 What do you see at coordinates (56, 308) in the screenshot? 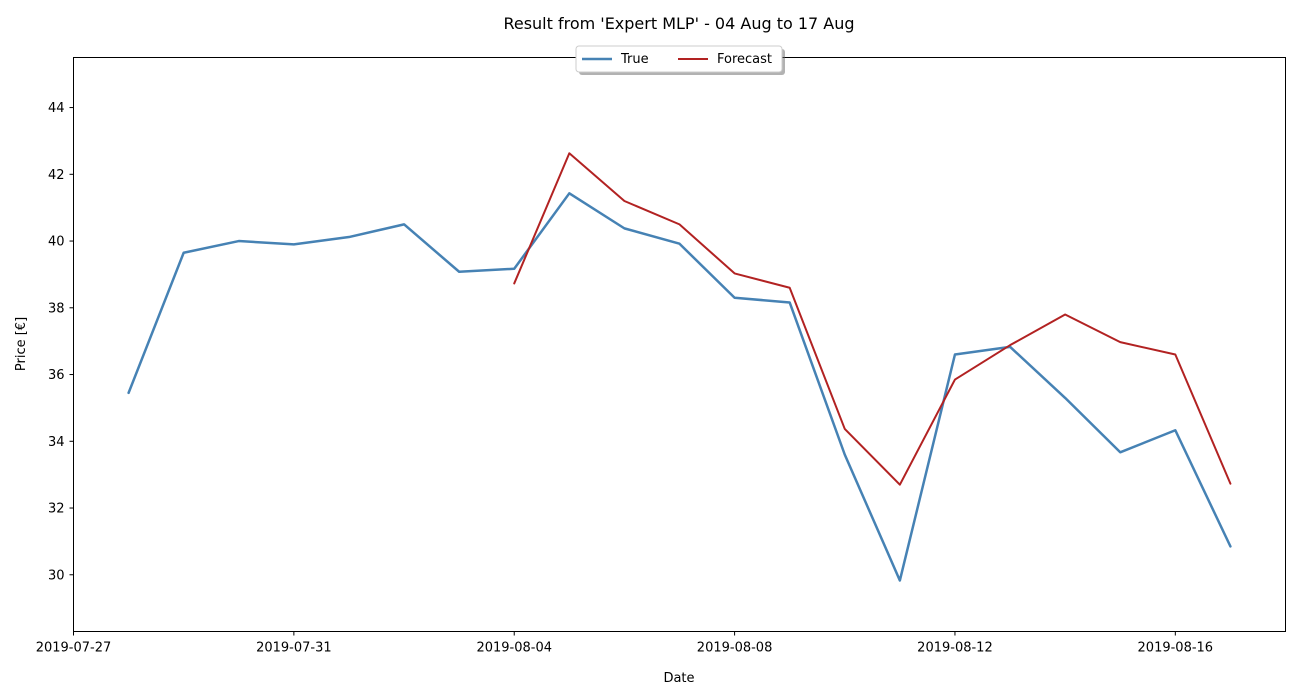
I see `y-tick-label: 38` at bounding box center [56, 308].